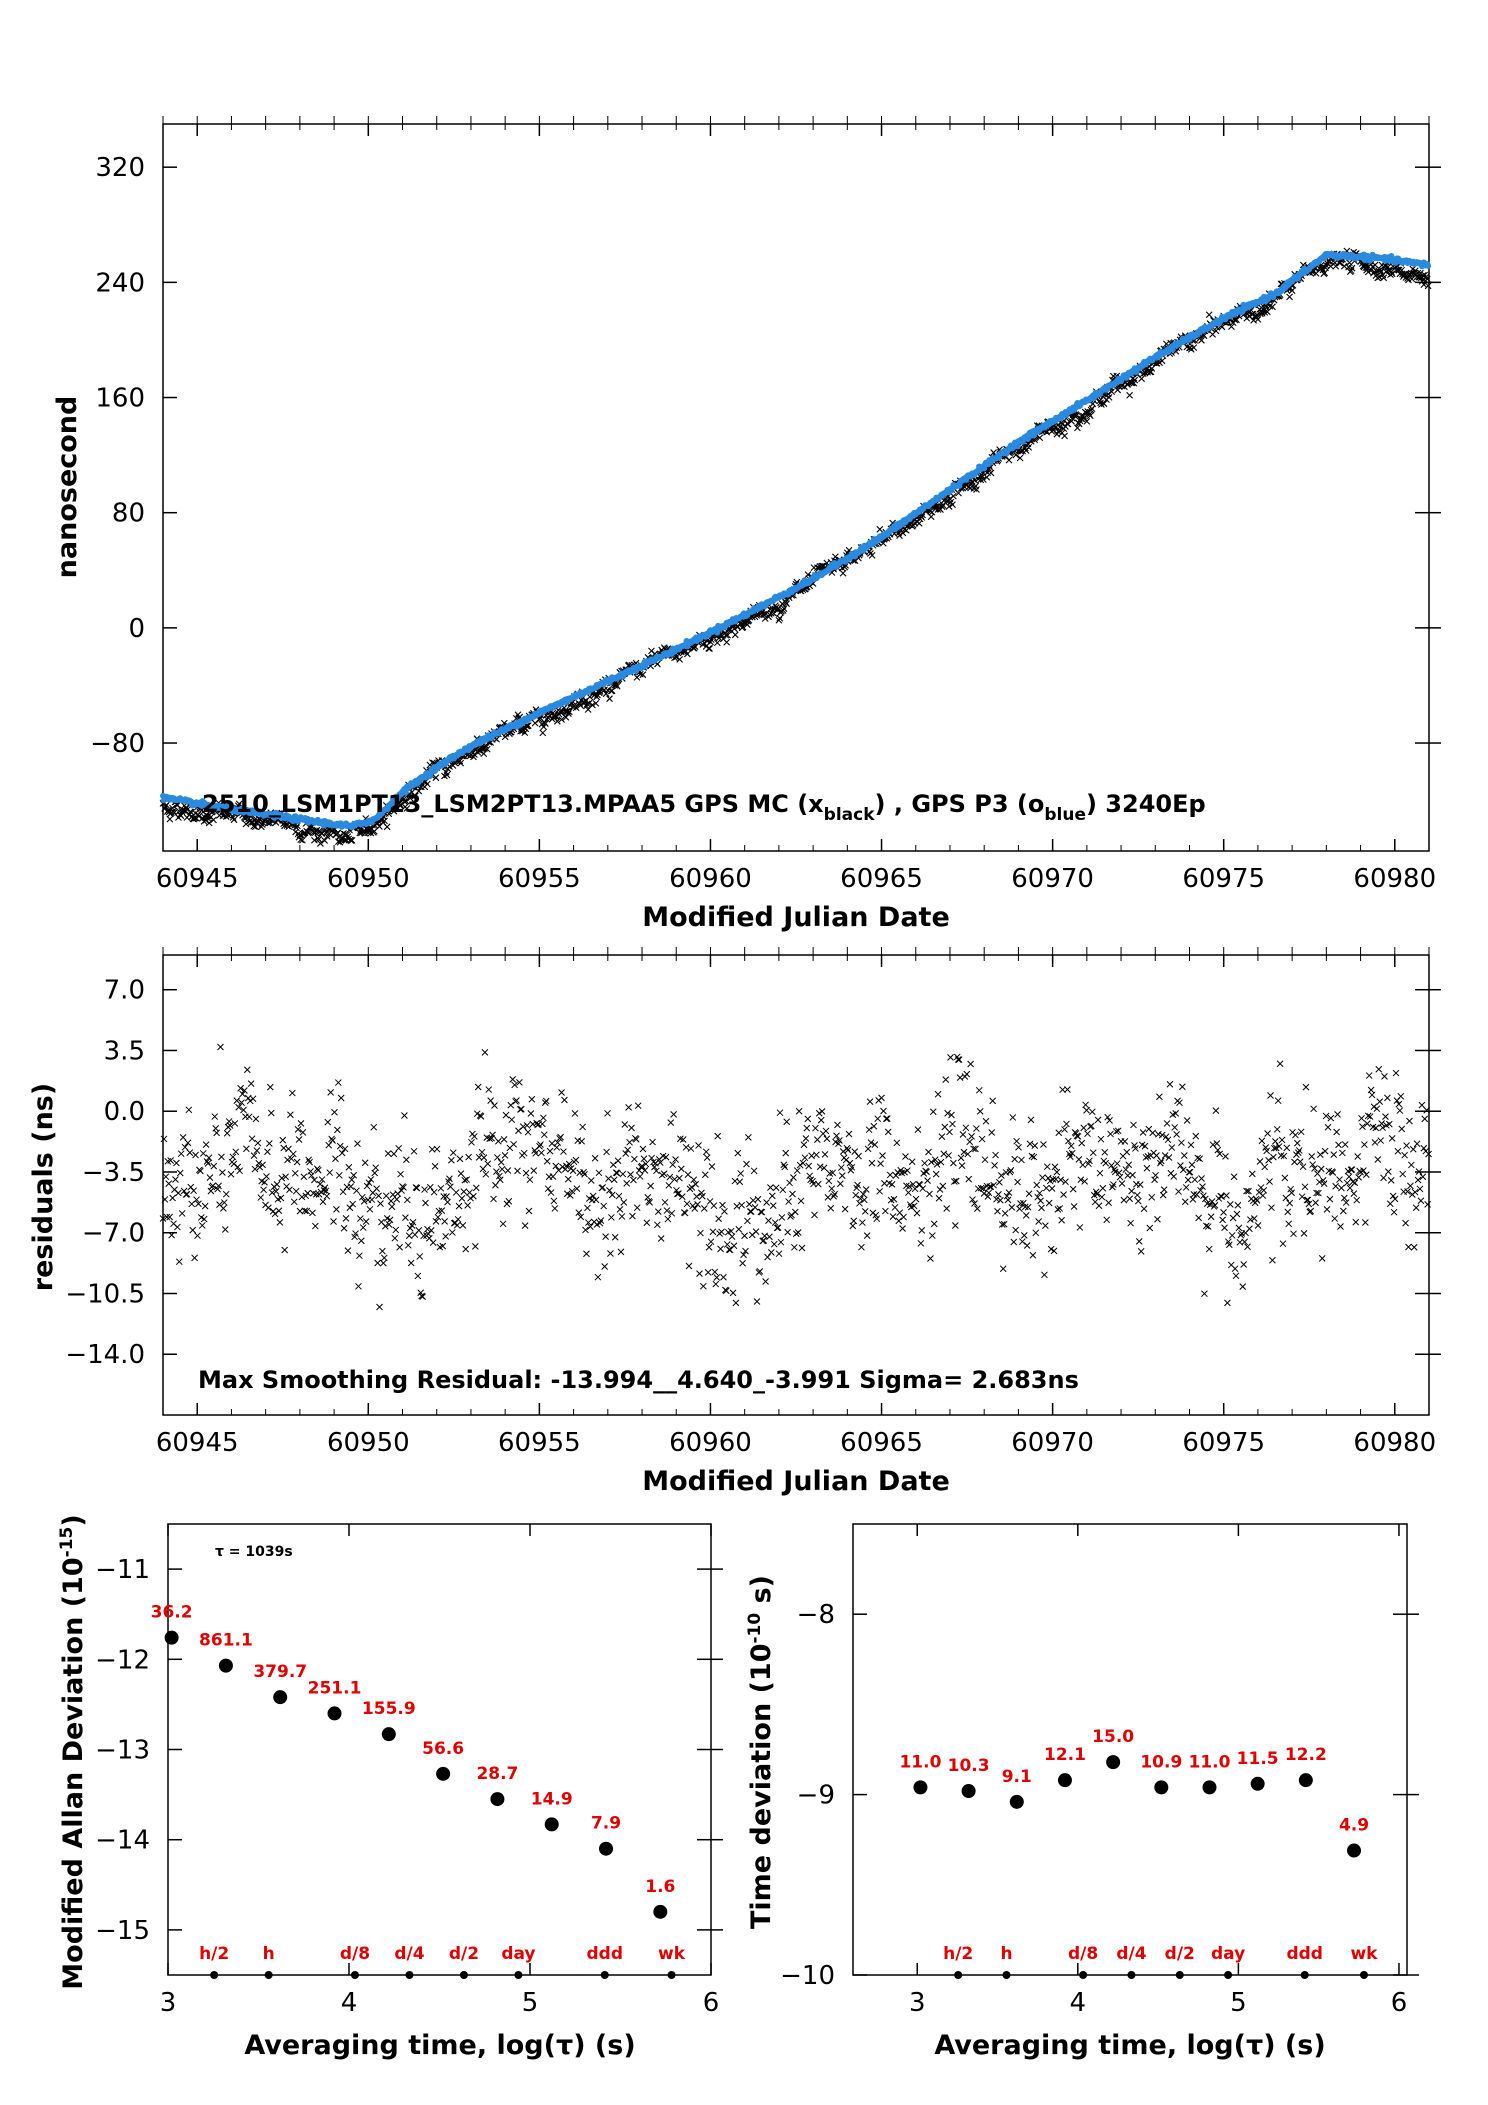 The image size is (1488, 2105). Describe the element at coordinates (120, 168) in the screenshot. I see `y-tick-label: 320` at that location.